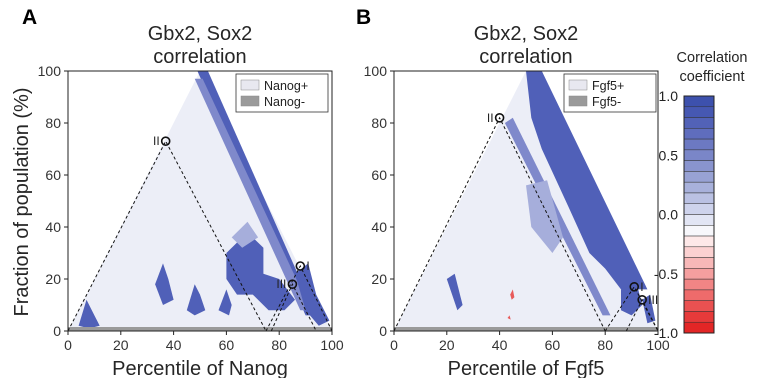 This screenshot has height=383, width=770. I want to click on panel-b-x-tick-label: 60, so click(553, 345).